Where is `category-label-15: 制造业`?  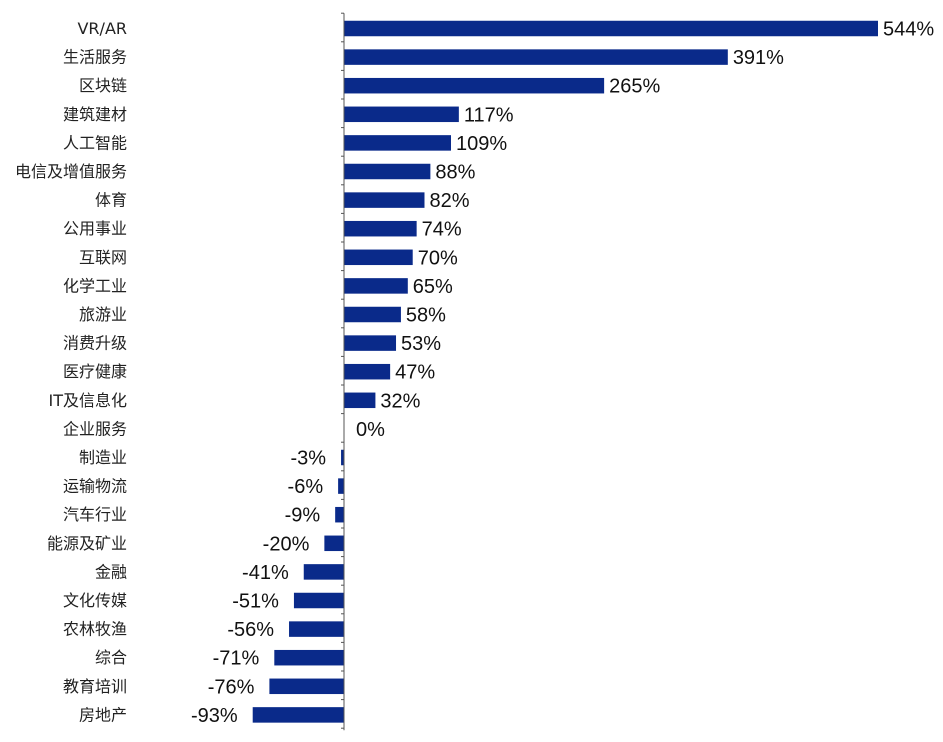
category-label-15: 制造业 is located at coordinates (103, 457).